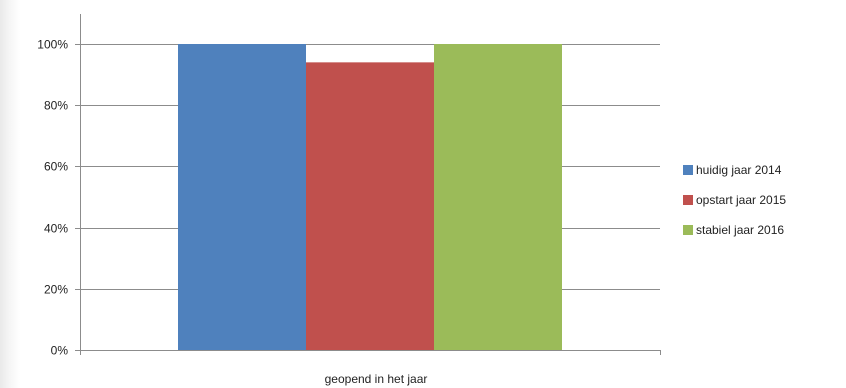  What do you see at coordinates (56, 106) in the screenshot?
I see `y-tick-label: 80%` at bounding box center [56, 106].